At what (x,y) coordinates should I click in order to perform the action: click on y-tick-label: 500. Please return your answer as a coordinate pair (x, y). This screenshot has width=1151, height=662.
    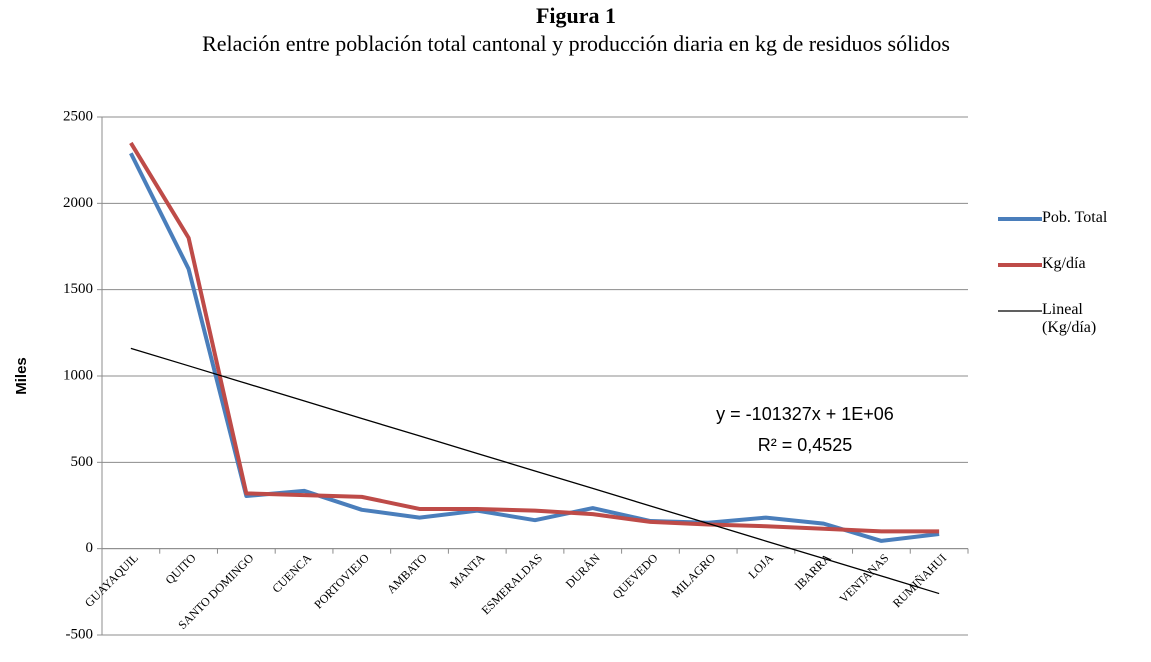
    Looking at the image, I should click on (82, 462).